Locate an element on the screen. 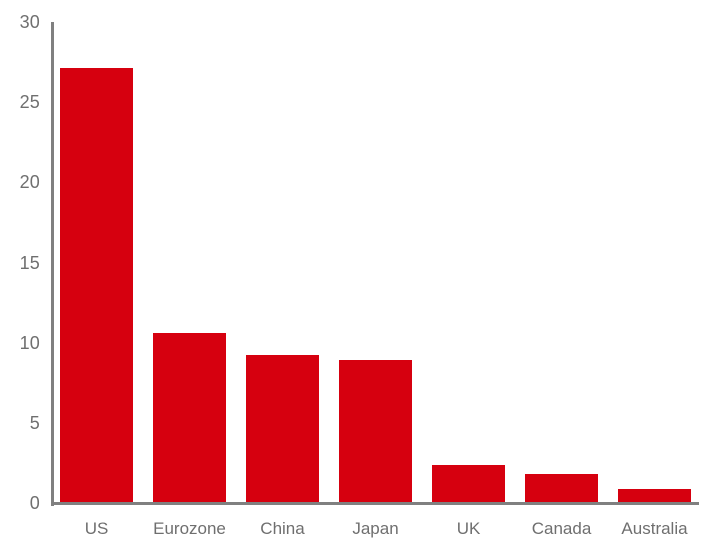 This screenshot has height=559, width=719. x-axis-label-china: China is located at coordinates (282, 528).